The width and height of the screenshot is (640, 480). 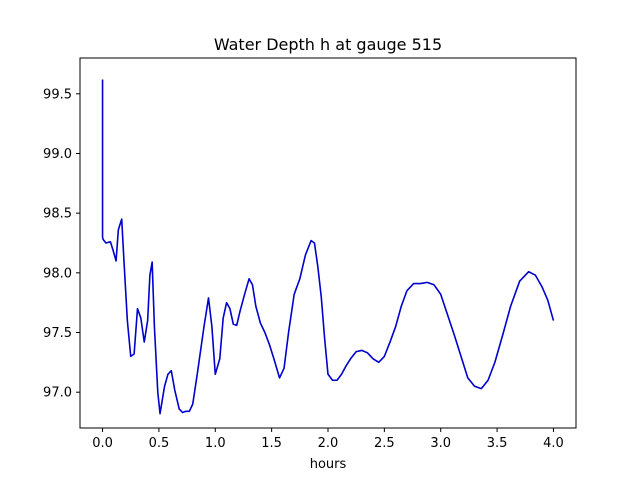 What do you see at coordinates (102, 443) in the screenshot?
I see `x-tick-label: 0.0` at bounding box center [102, 443].